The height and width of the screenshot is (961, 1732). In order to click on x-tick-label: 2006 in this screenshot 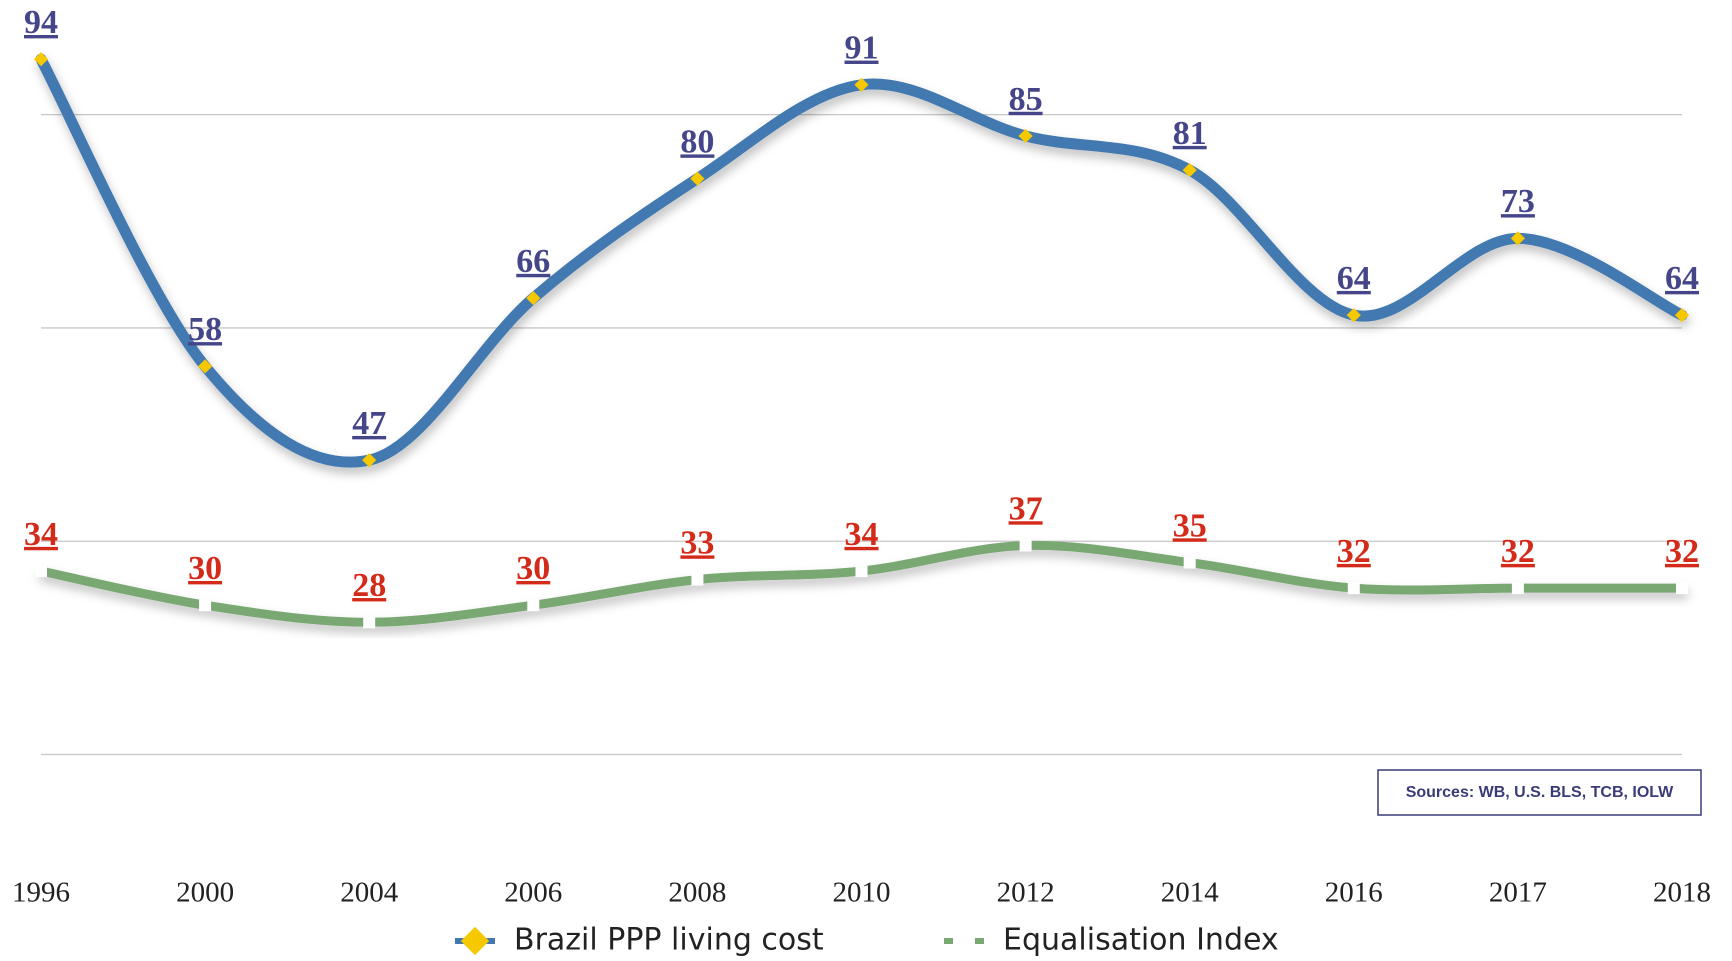, I will do `click(533, 893)`.